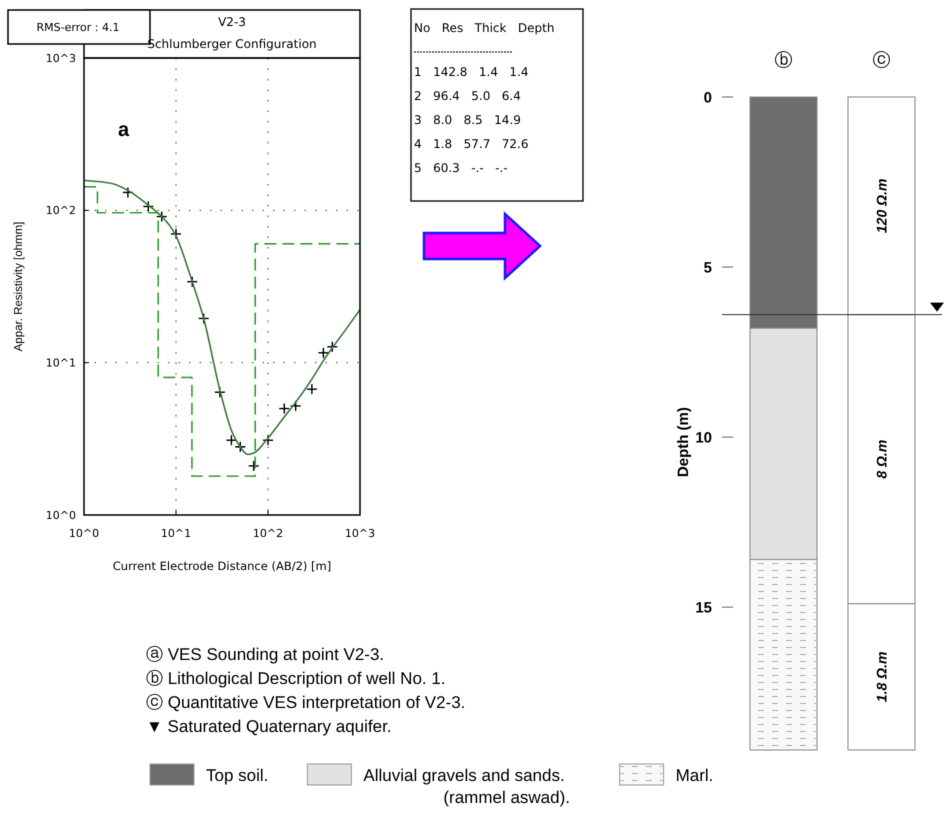 The image size is (949, 840). Describe the element at coordinates (78, 27) in the screenshot. I see `text: RMS-error : 4.1` at that location.